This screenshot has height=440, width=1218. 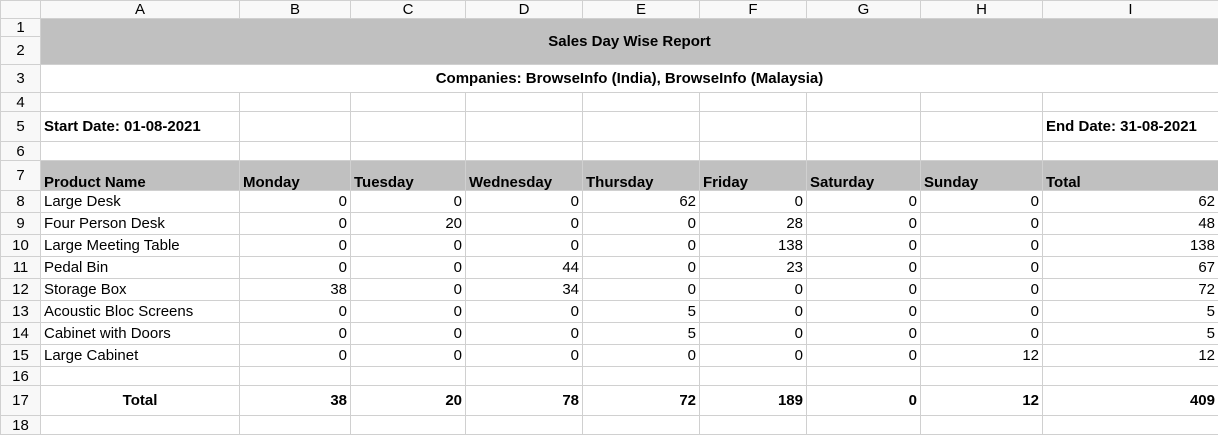 I want to click on column-header-i: I, so click(x=1130, y=9).